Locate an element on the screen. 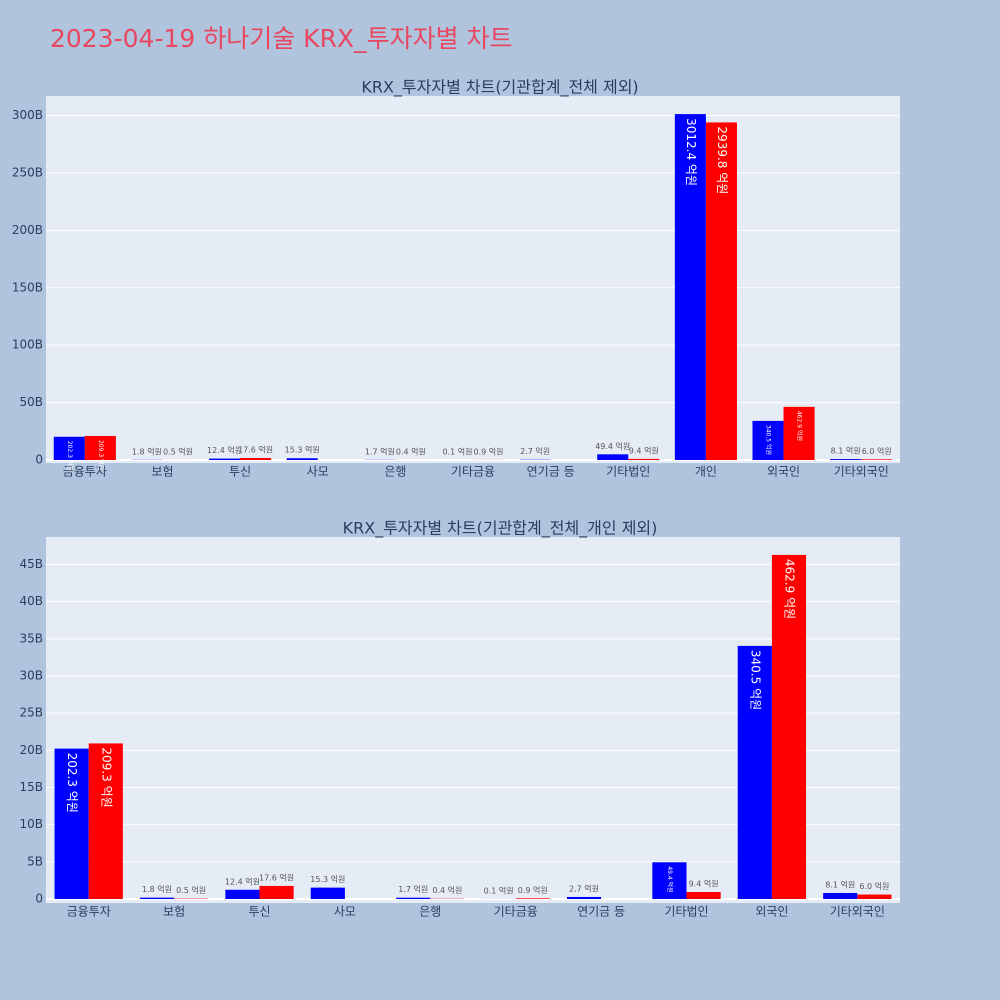 The image size is (1000, 1000). page-title: 2023-04-19 하나기술 KRX_투자자별 차트 is located at coordinates (281, 38).